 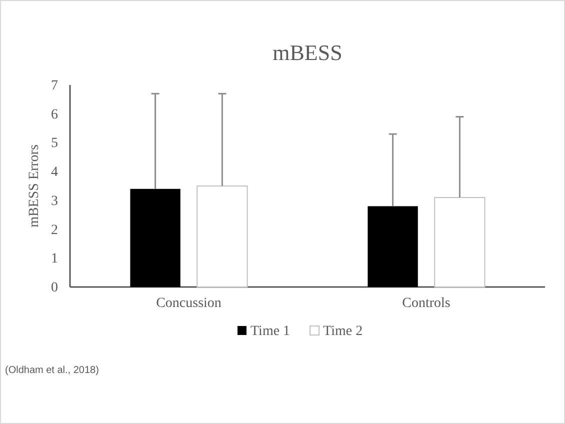 What do you see at coordinates (54, 86) in the screenshot?
I see `y-tick-label: 7` at bounding box center [54, 86].